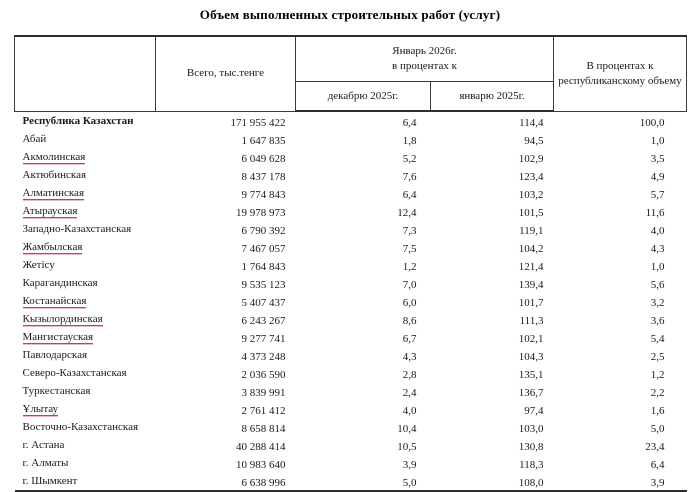  I want to click on total-value: 6 790 392, so click(263, 231).